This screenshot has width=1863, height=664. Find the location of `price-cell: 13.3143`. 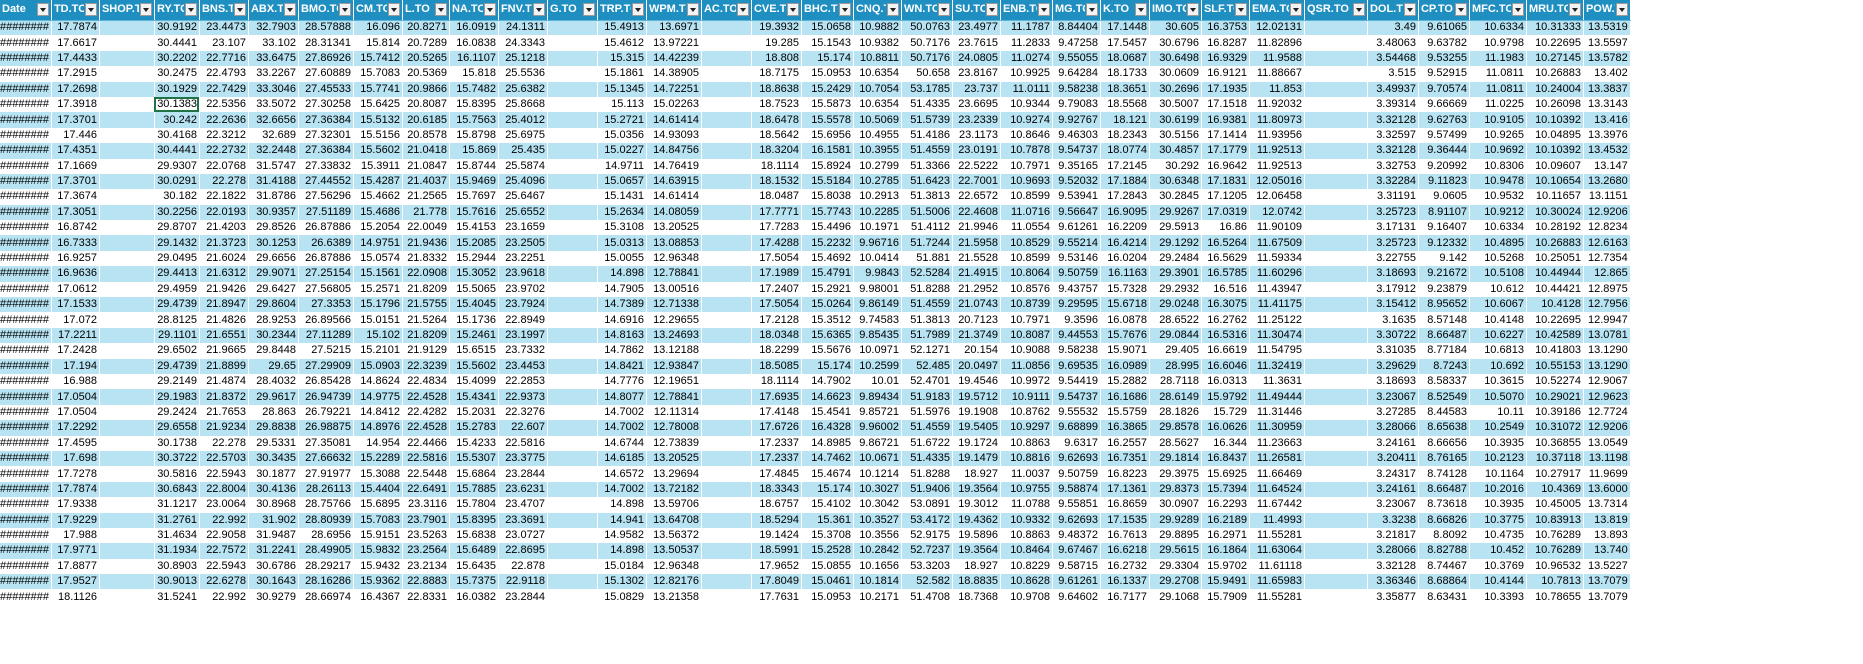

price-cell: 13.3143 is located at coordinates (1607, 104).